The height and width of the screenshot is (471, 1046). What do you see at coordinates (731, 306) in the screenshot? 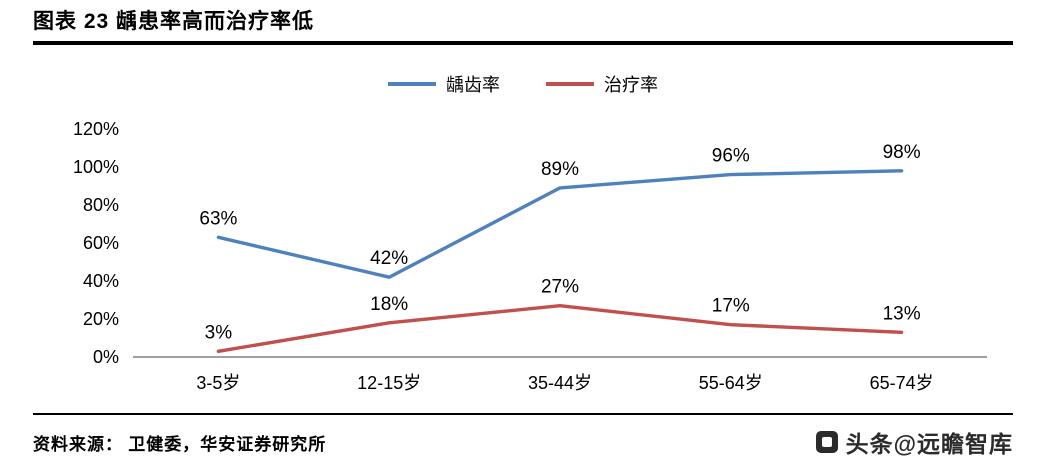
I see `svg-text: 17%` at bounding box center [731, 306].